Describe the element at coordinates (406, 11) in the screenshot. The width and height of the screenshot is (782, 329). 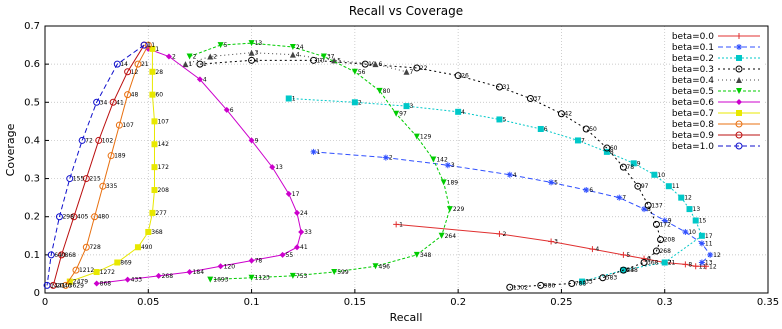
I see `chart-title: Recall vs Coverage` at that location.